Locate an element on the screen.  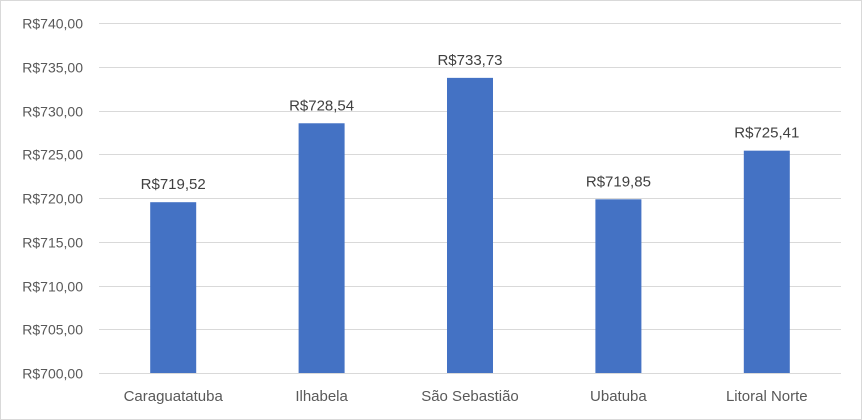
y-tick-label: R$700,00 is located at coordinates (52, 374).